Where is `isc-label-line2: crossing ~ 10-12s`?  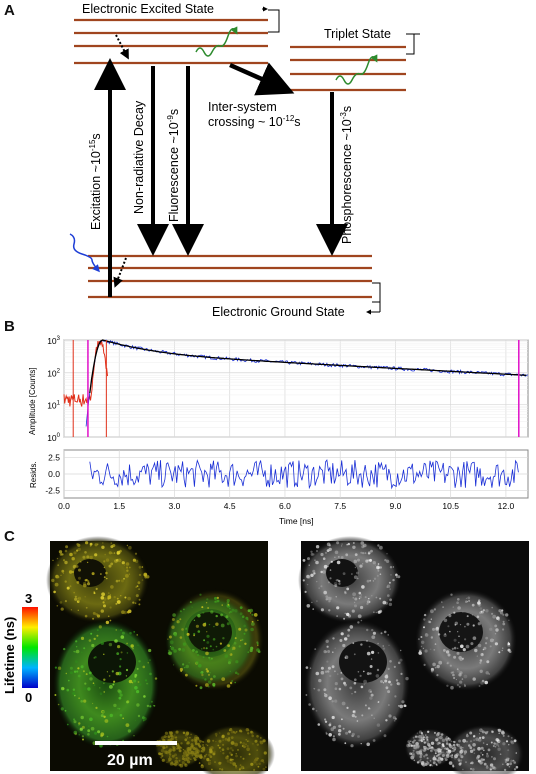 isc-label-line2: crossing ~ 10-12s is located at coordinates (254, 121).